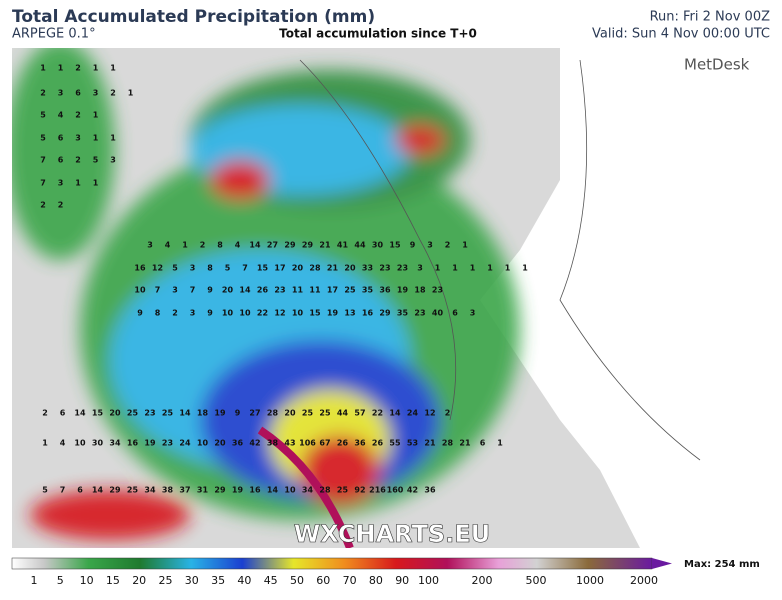 The width and height of the screenshot is (782, 600). Describe the element at coordinates (482, 580) in the screenshot. I see `colorbar-tick-label: 200` at that location.